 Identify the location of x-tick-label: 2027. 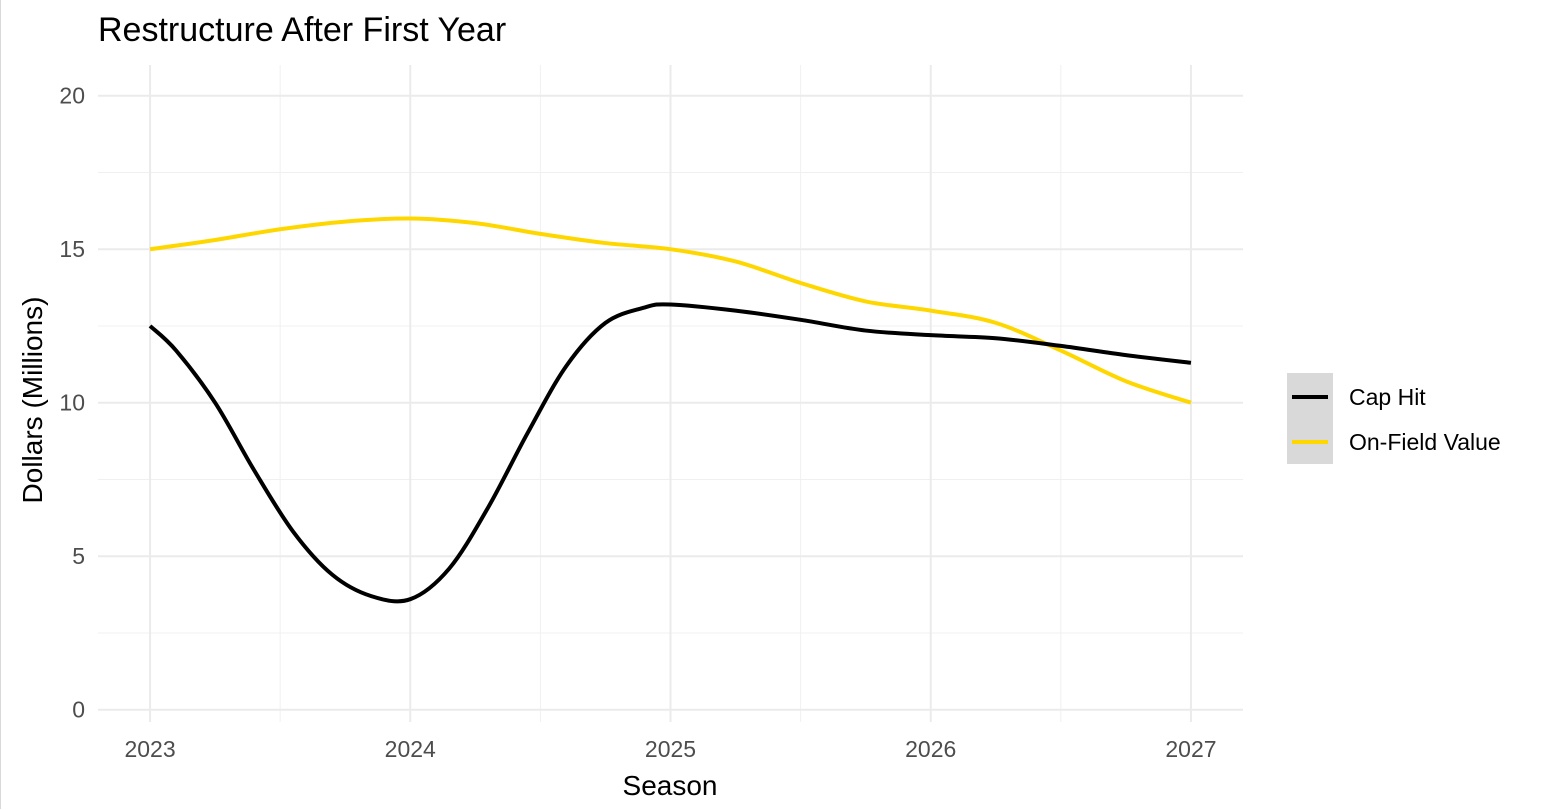
(1190, 749).